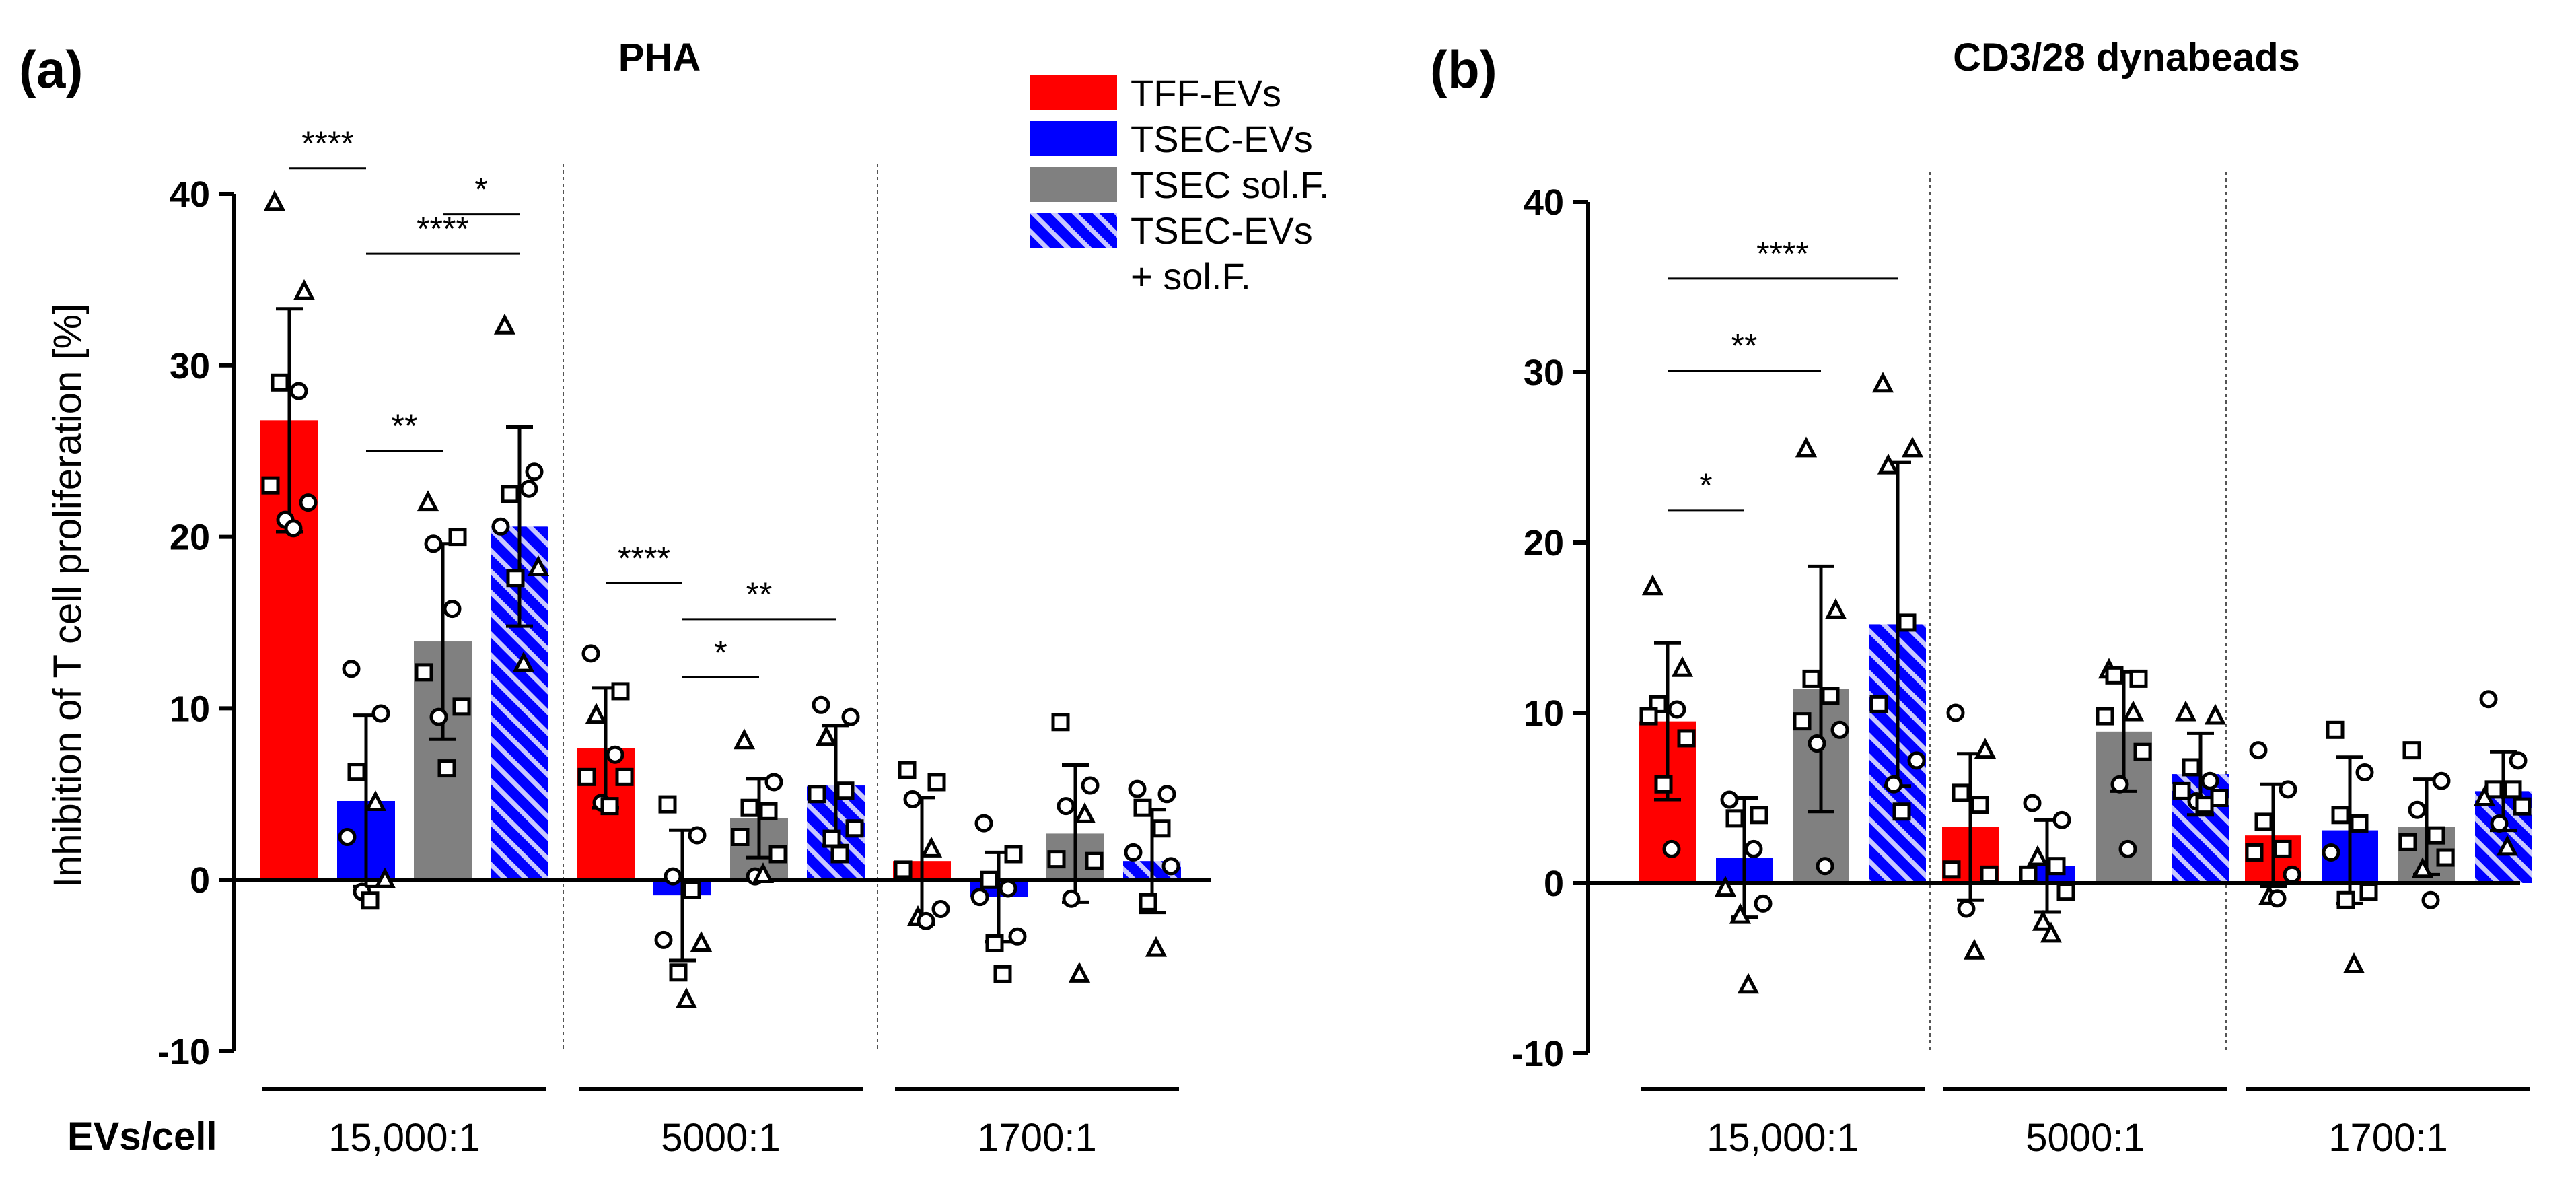  Describe the element at coordinates (1782, 254) in the screenshot. I see `significance-label: ****` at that location.